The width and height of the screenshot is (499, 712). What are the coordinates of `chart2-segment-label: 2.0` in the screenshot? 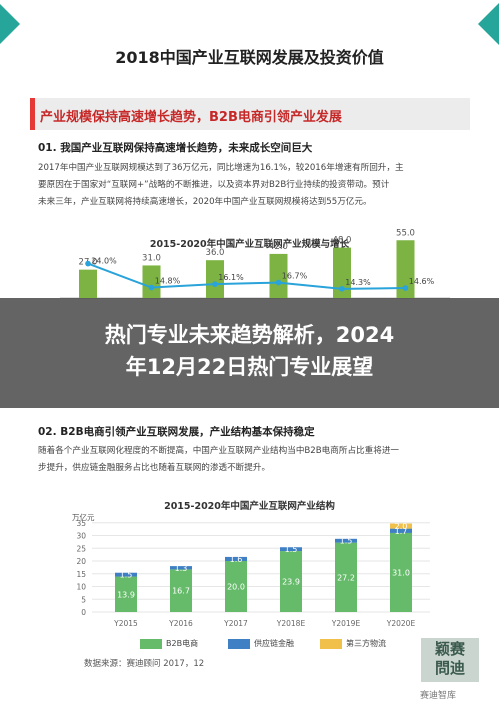 It's located at (401, 526).